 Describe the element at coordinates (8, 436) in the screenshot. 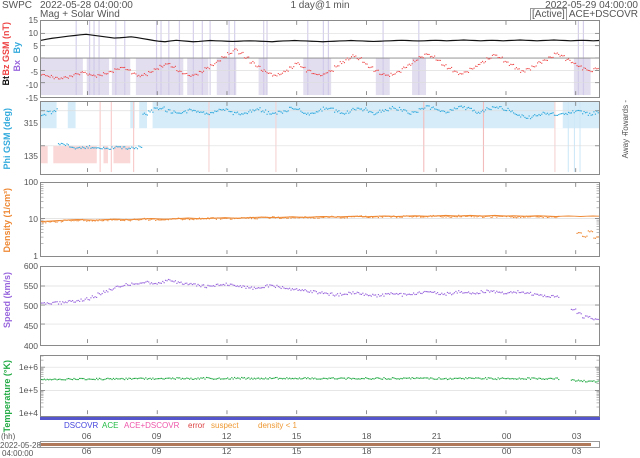

I see `time-axis-unit-label: (hh)` at that location.